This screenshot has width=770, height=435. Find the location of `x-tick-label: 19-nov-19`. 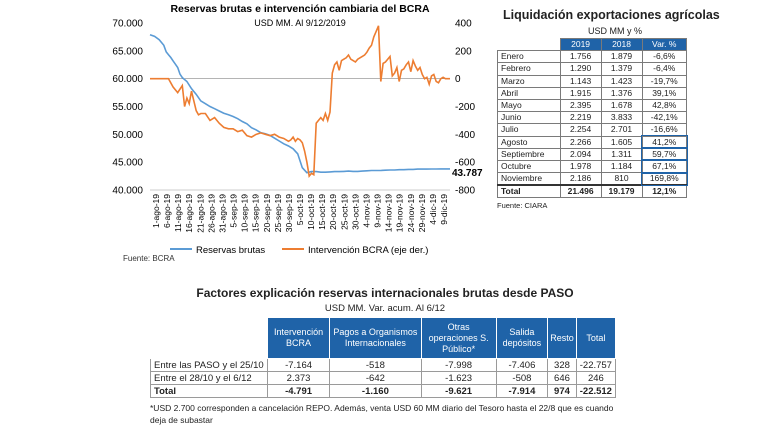

x-tick-label: 19-nov-19 is located at coordinates (400, 213).